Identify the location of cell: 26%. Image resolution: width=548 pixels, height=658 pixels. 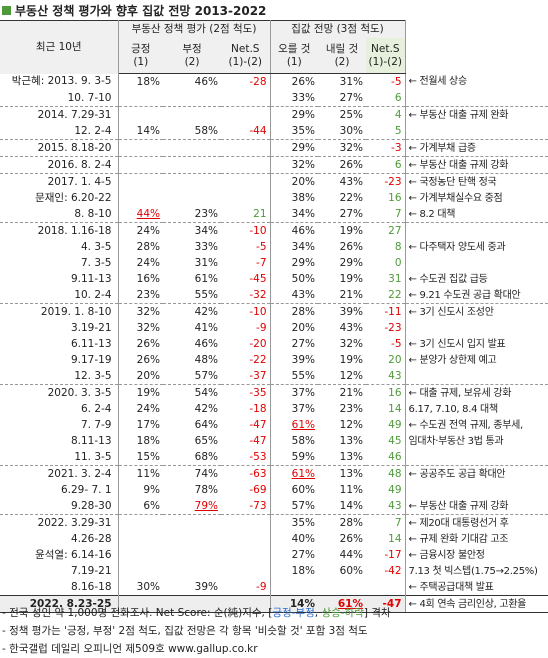
(351, 246).